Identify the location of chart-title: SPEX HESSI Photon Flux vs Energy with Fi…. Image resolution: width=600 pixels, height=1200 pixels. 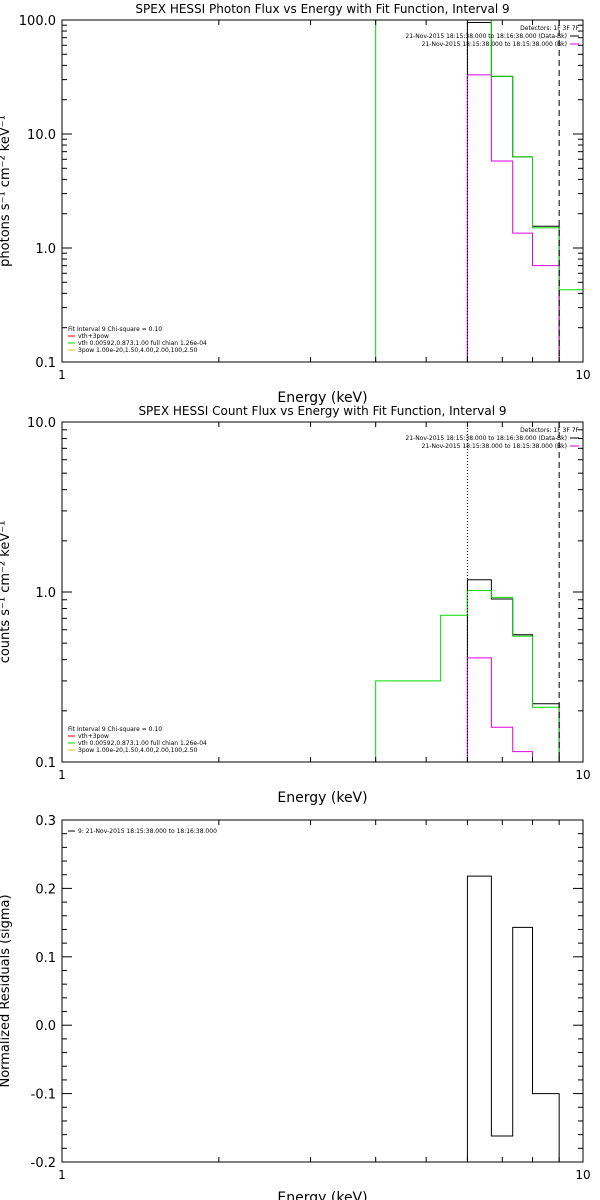
(322, 9).